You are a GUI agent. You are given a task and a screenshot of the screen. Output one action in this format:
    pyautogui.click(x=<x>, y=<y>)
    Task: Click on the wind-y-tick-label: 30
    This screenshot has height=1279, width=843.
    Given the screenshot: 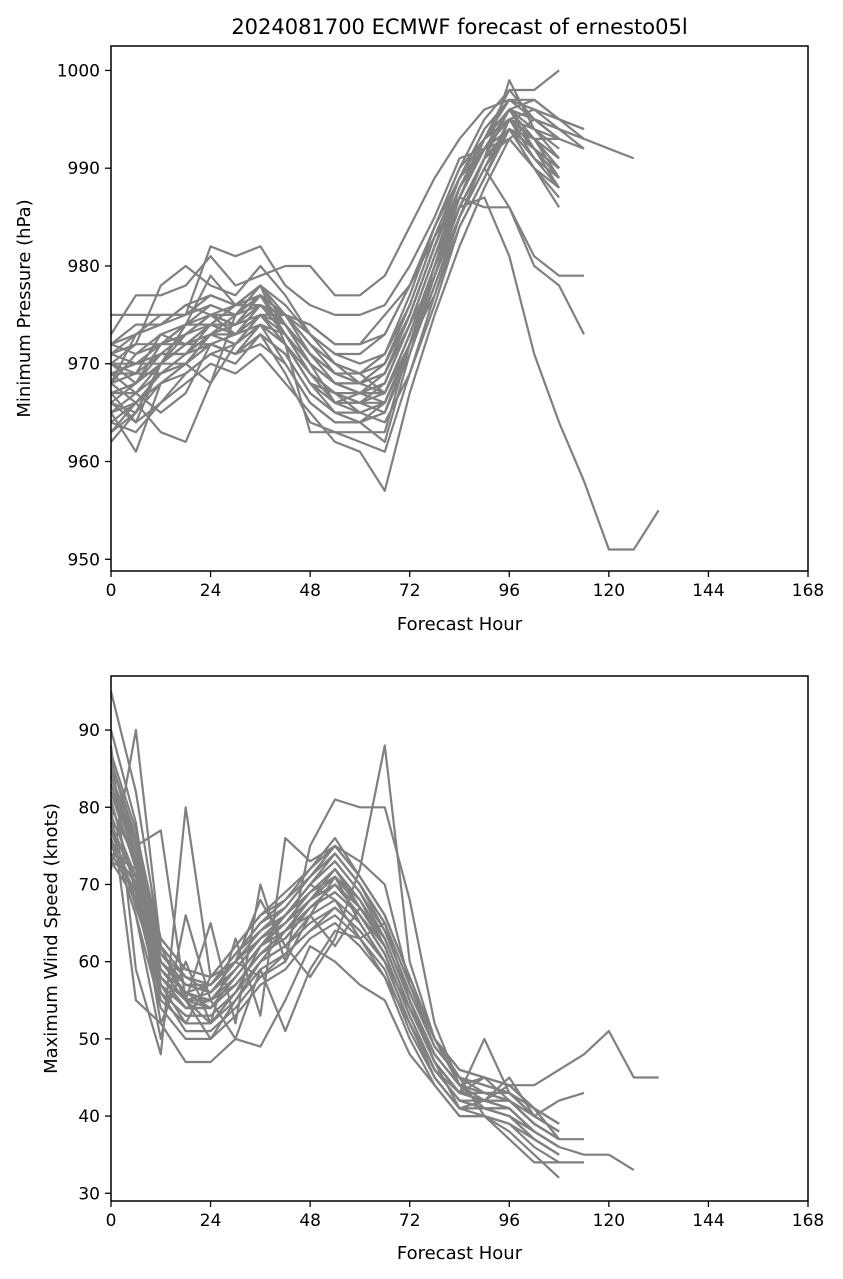 What is the action you would take?
    pyautogui.click(x=89, y=1194)
    